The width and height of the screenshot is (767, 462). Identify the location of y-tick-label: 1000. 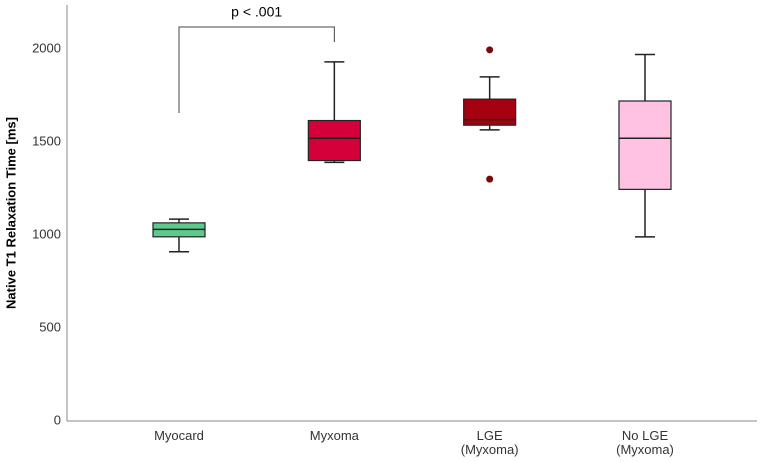
(46, 233).